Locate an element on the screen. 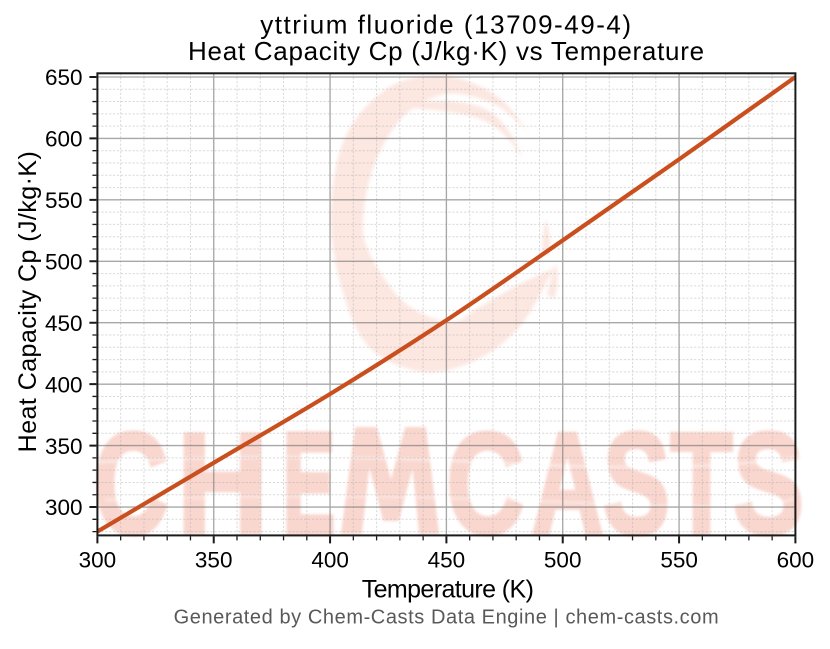  svg-text: Heat Capacity Cp (J/kg·K) is located at coordinates (28, 302).